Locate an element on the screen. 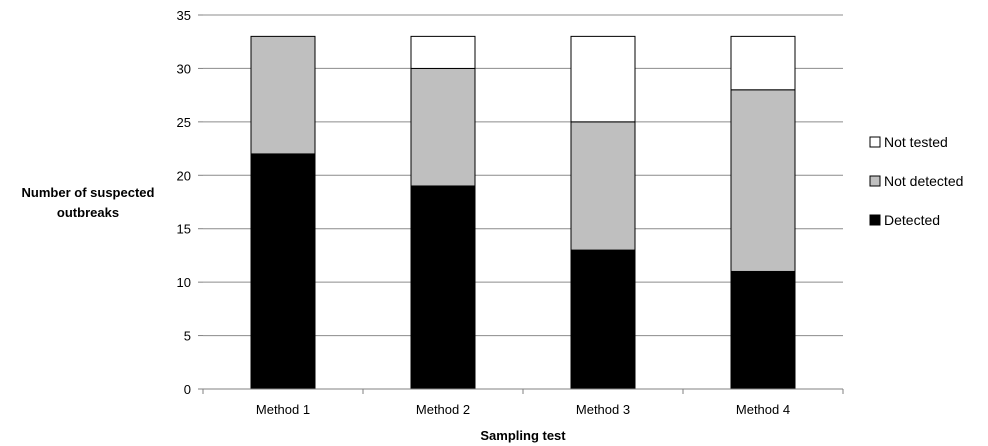 This screenshot has height=446, width=988. legend-item: Not detected is located at coordinates (916, 181).